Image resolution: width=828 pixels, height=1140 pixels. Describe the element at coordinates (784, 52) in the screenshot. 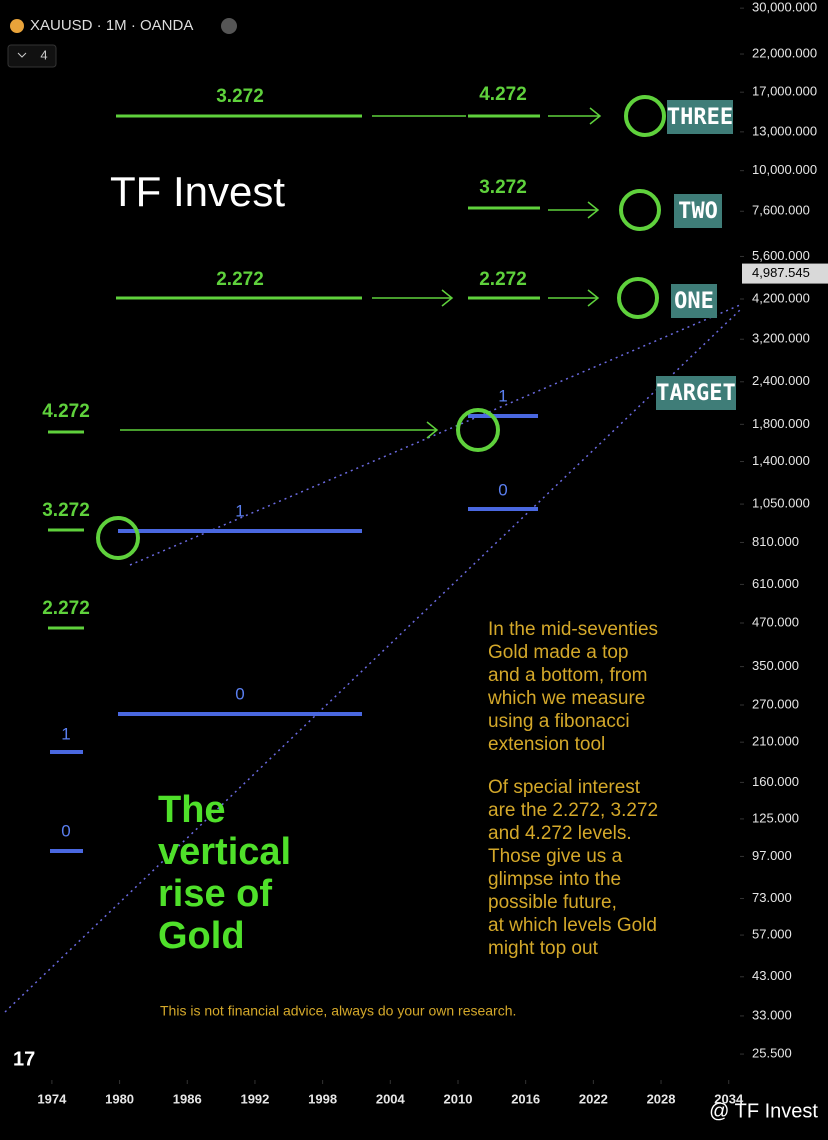

I see `y-tick-label: 22,000.000` at that location.